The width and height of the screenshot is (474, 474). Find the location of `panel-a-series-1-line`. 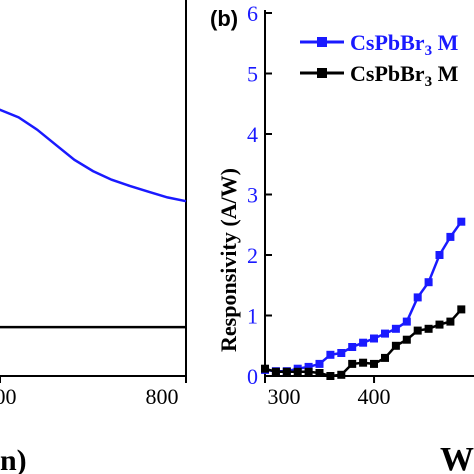

panel-a-series-1-line is located at coordinates (93, 155).